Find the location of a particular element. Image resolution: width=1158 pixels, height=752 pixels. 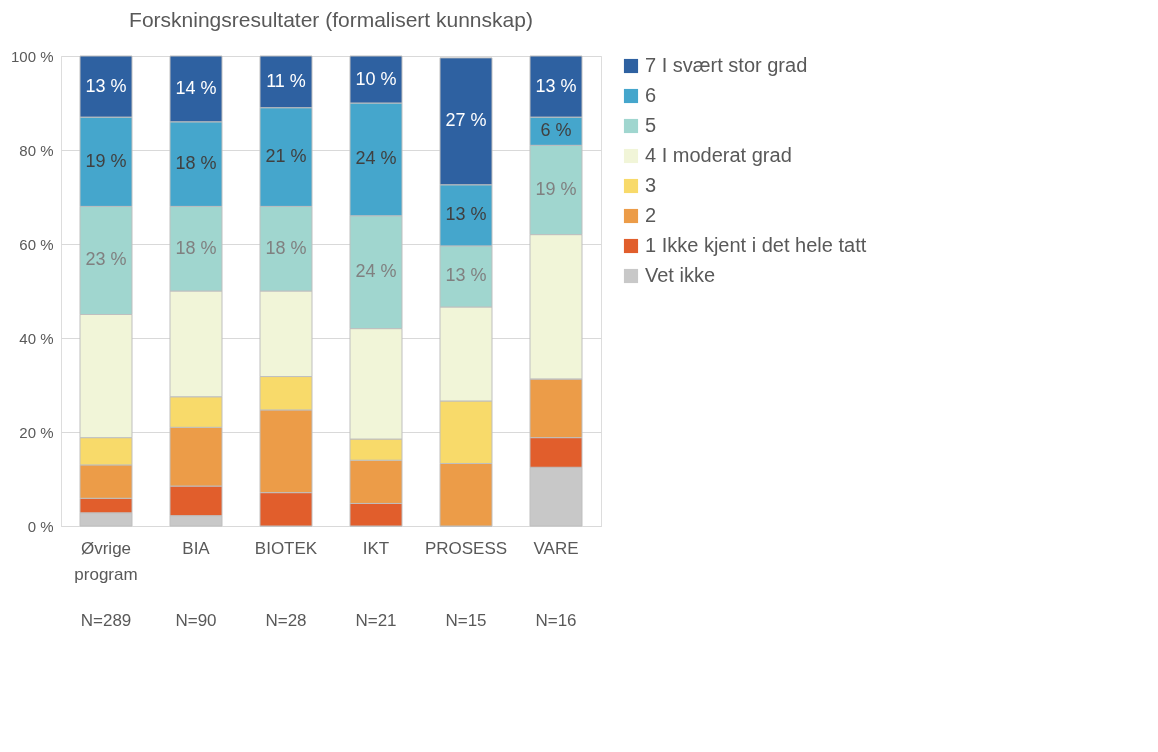

legend-label: 7 I svært stor grad is located at coordinates (726, 65).